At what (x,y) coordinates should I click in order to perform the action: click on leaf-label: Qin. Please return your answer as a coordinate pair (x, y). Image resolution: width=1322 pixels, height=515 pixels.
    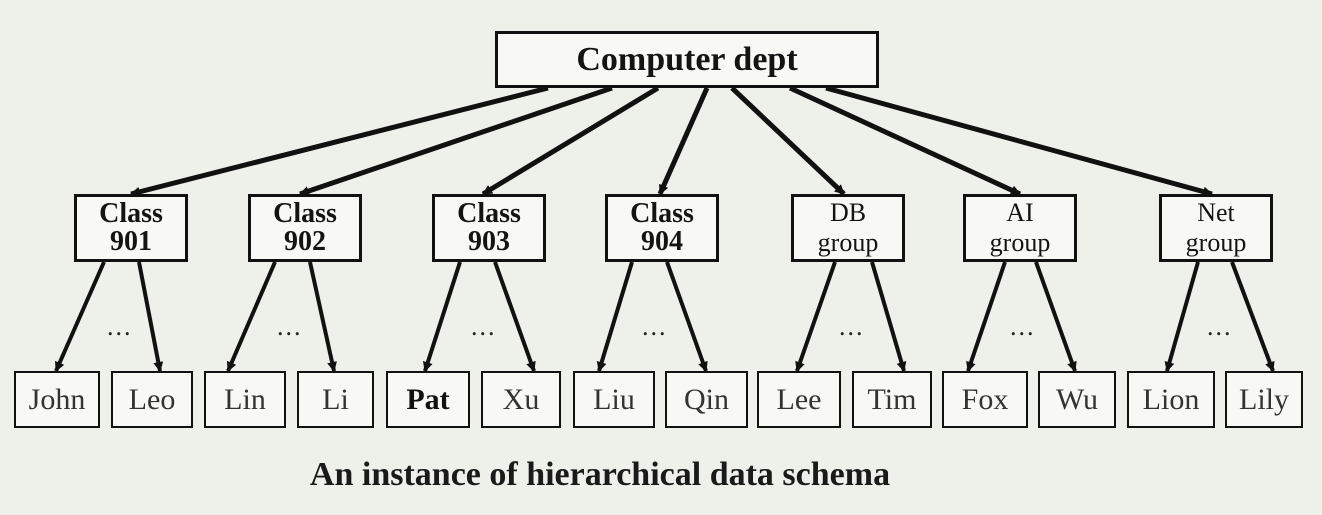
    Looking at the image, I should click on (706, 399).